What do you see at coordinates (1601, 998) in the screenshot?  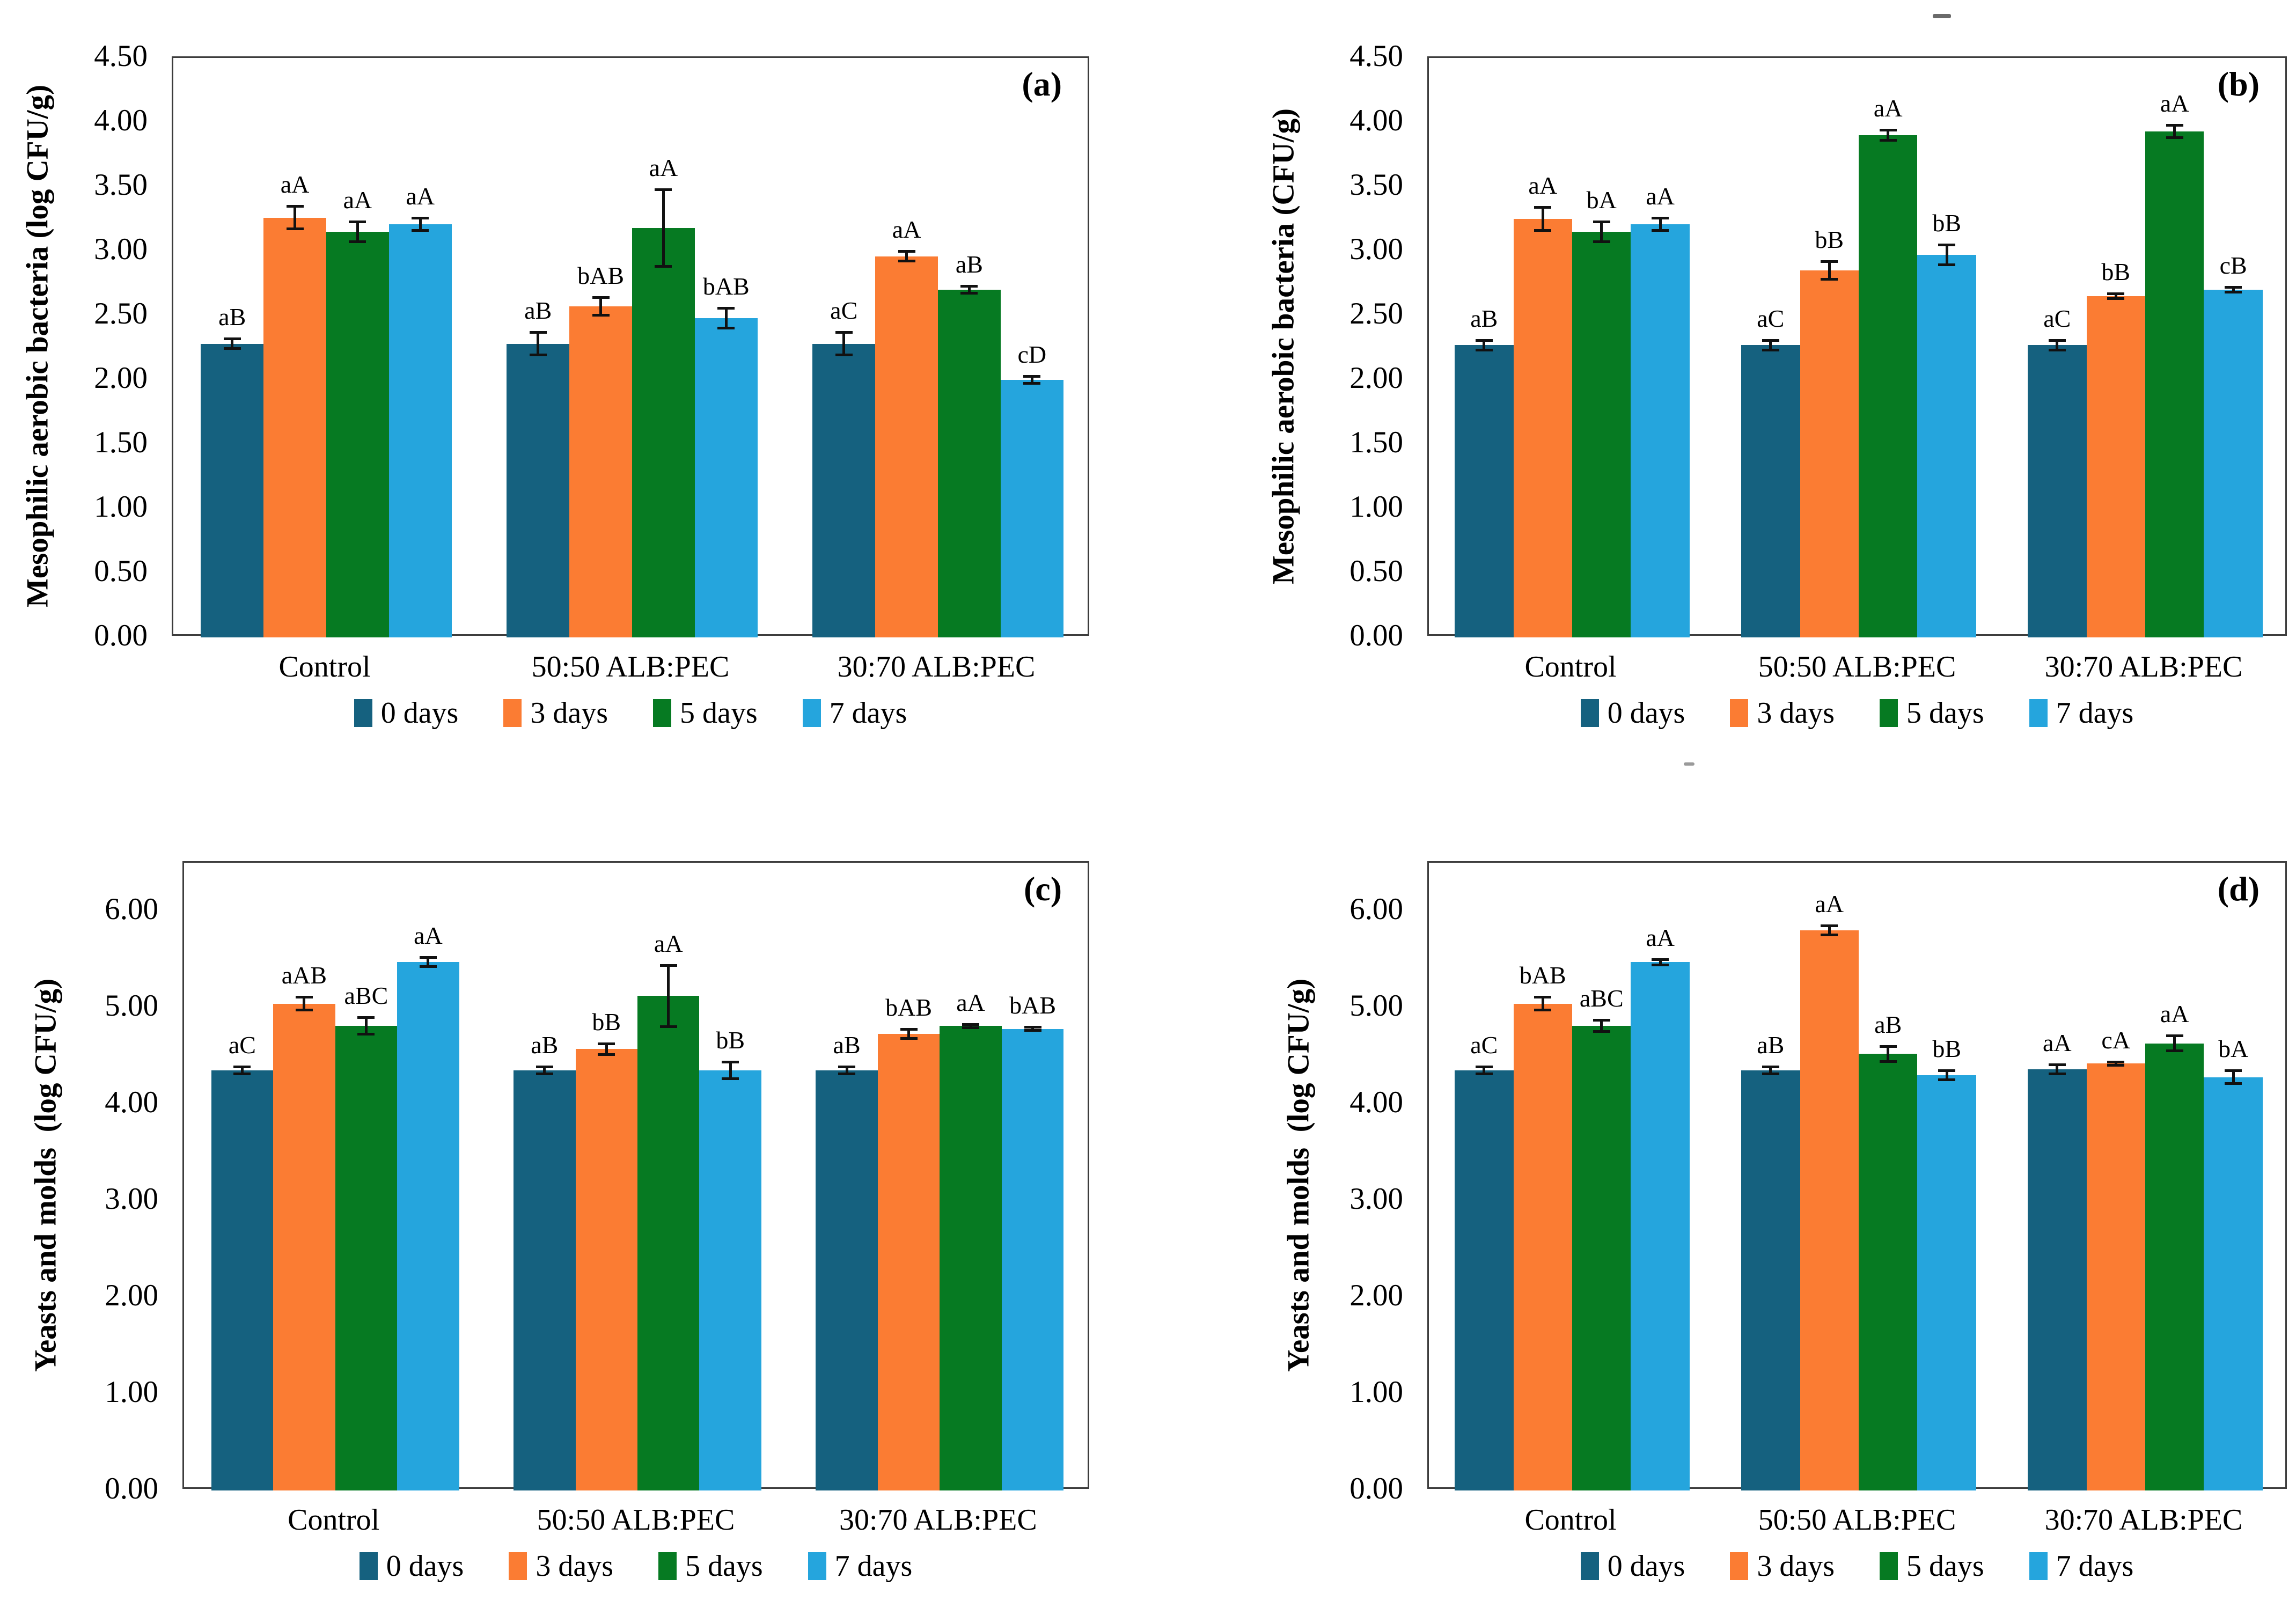 I see `significance-label: aBC` at bounding box center [1601, 998].